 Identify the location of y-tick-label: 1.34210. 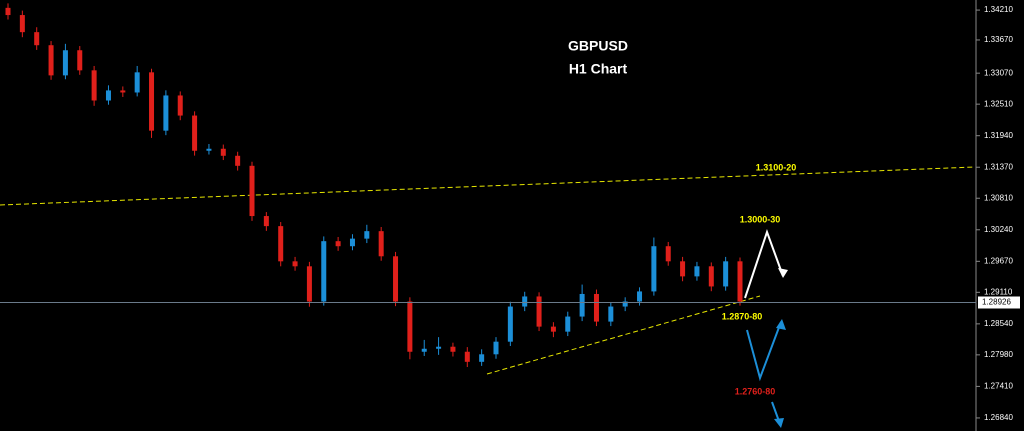
(998, 9).